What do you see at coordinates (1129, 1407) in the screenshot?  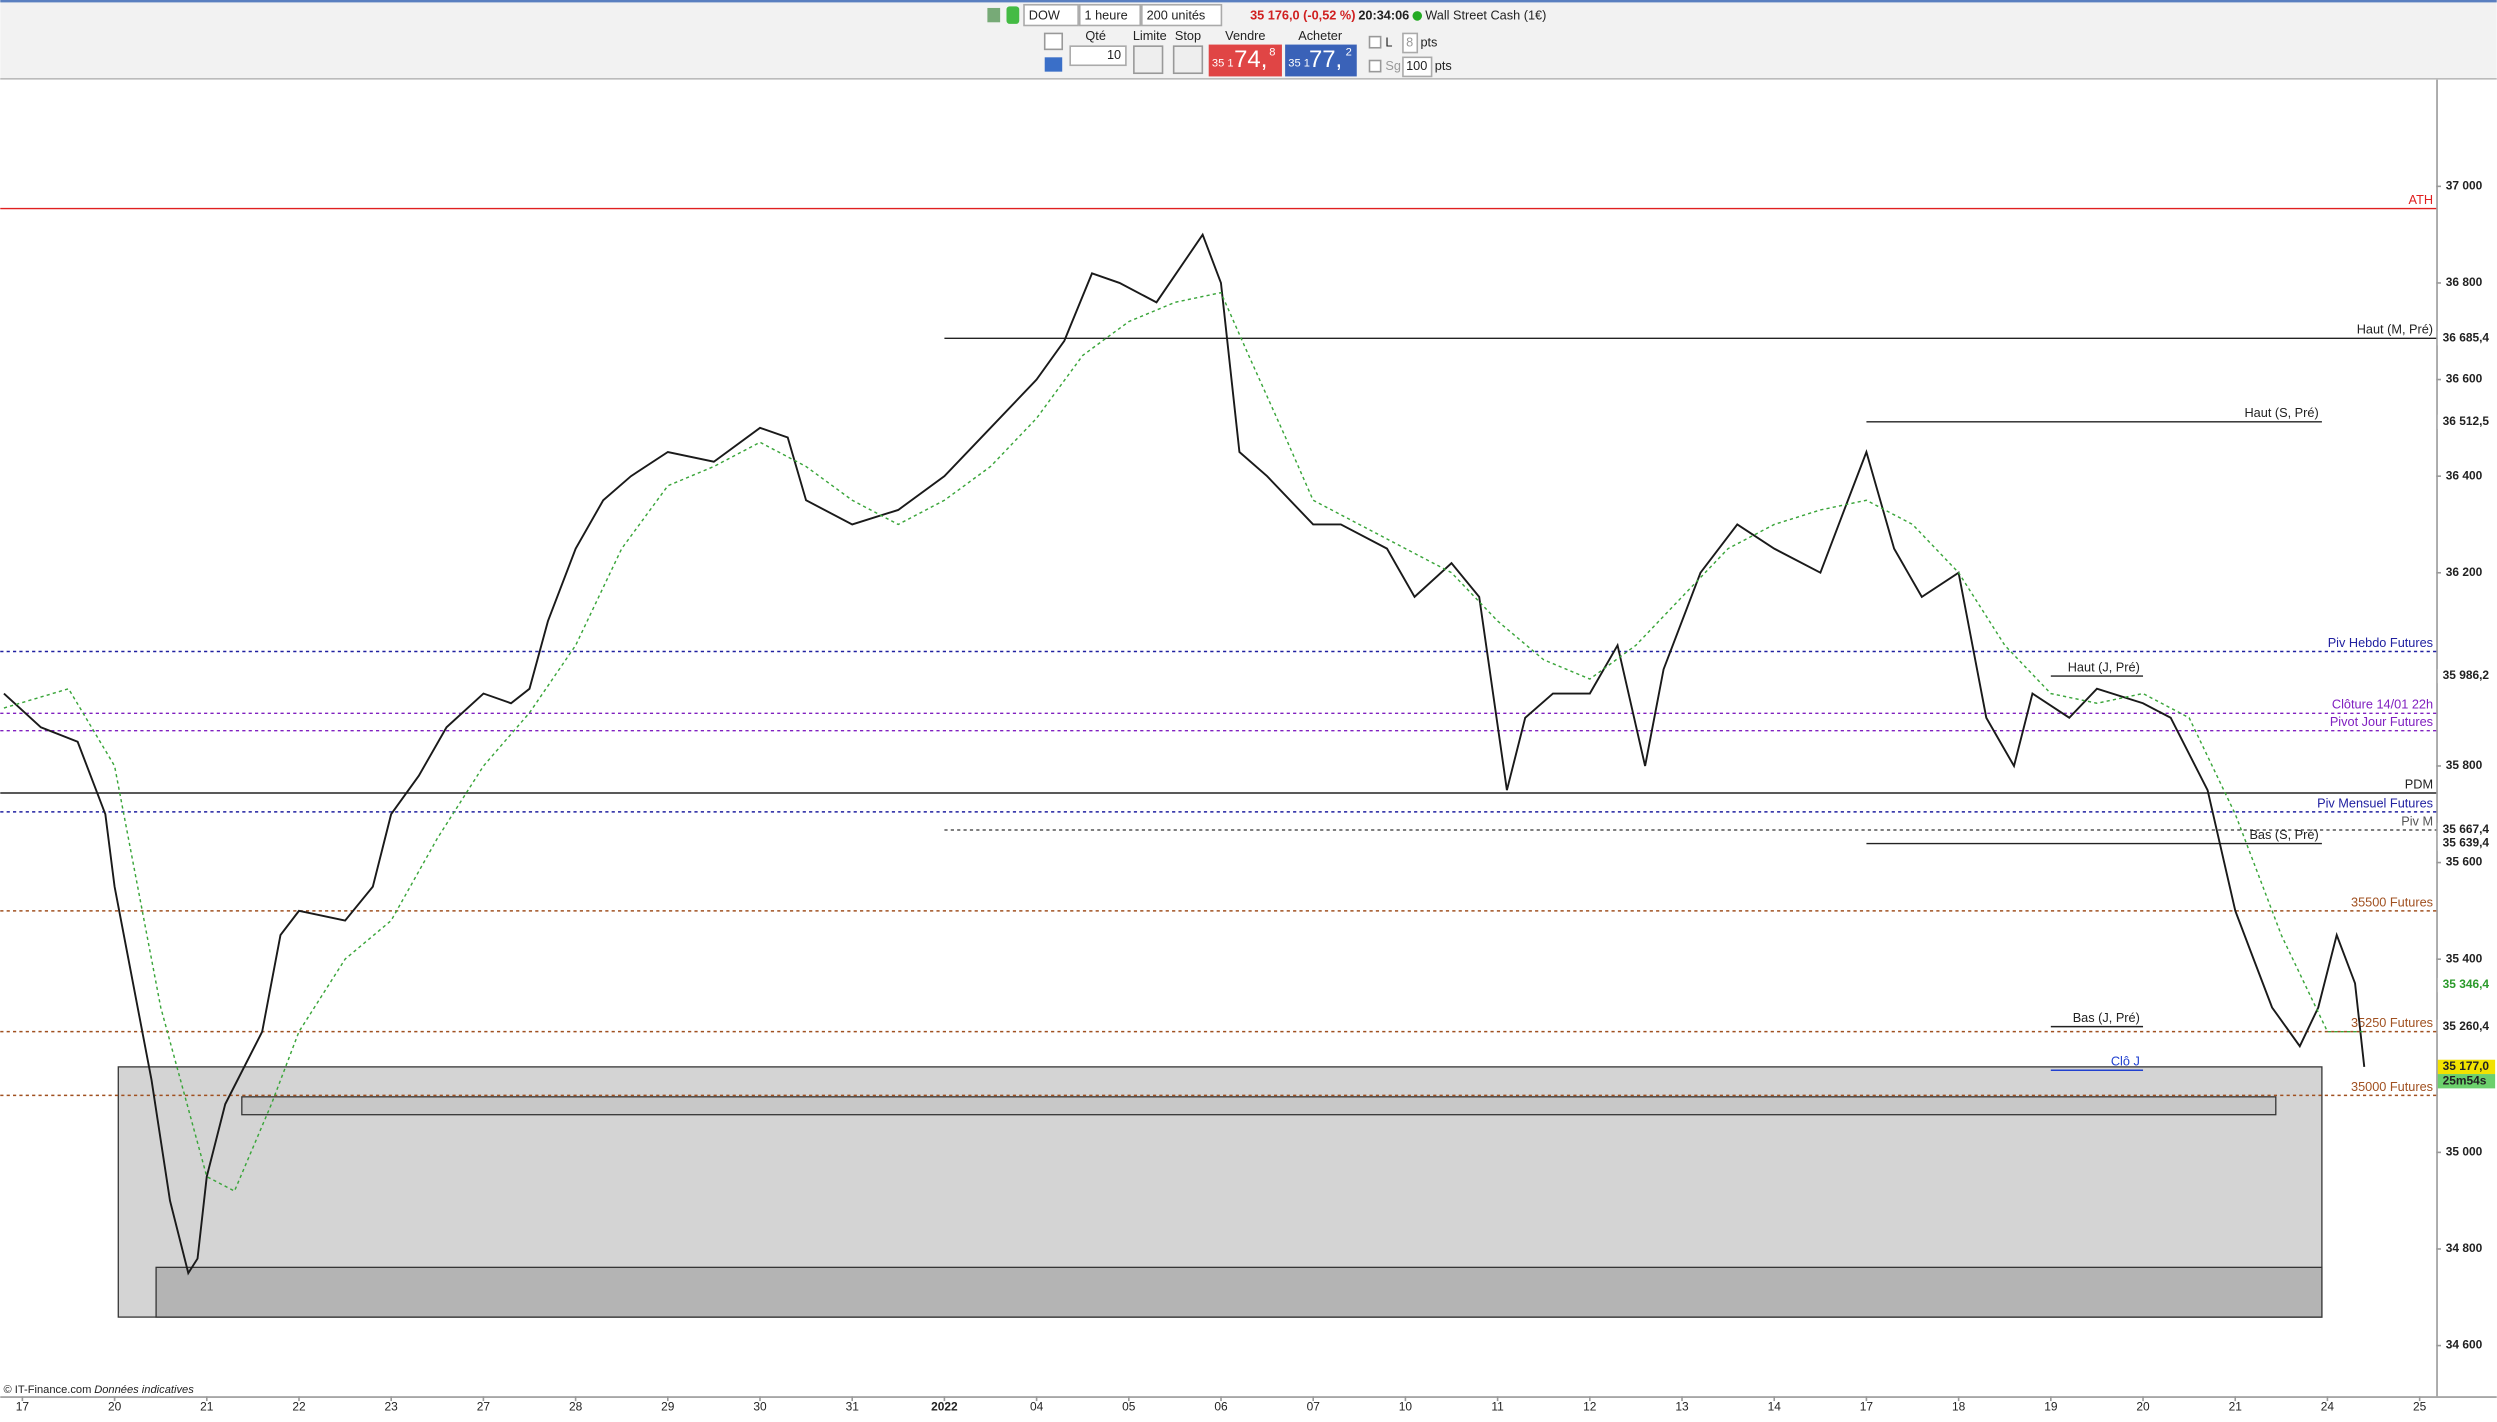 I see `x-tick-label: 05` at bounding box center [1129, 1407].